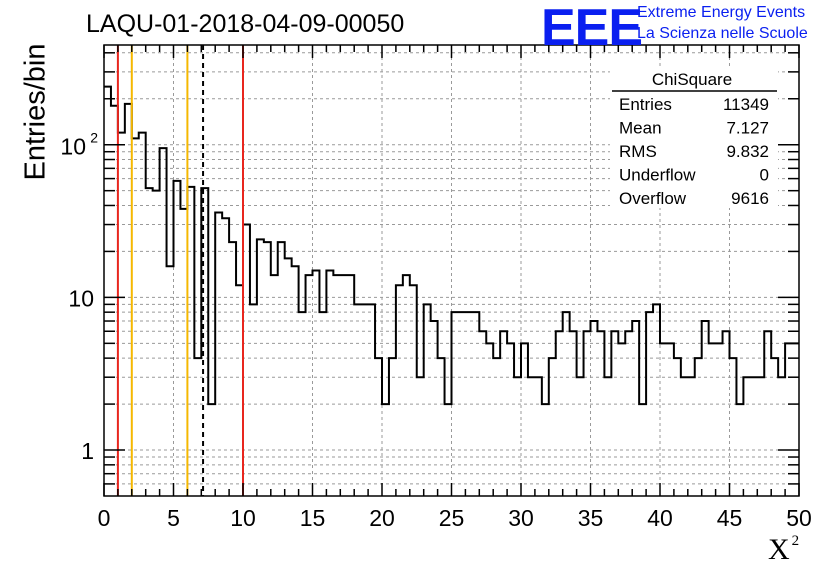  Describe the element at coordinates (747, 128) in the screenshot. I see `stats-row-value: 7.127` at that location.